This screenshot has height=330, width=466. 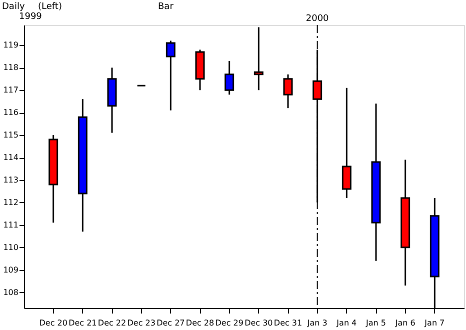 What do you see at coordinates (10, 292) in the screenshot?
I see `y-tick-label: 108` at bounding box center [10, 292].